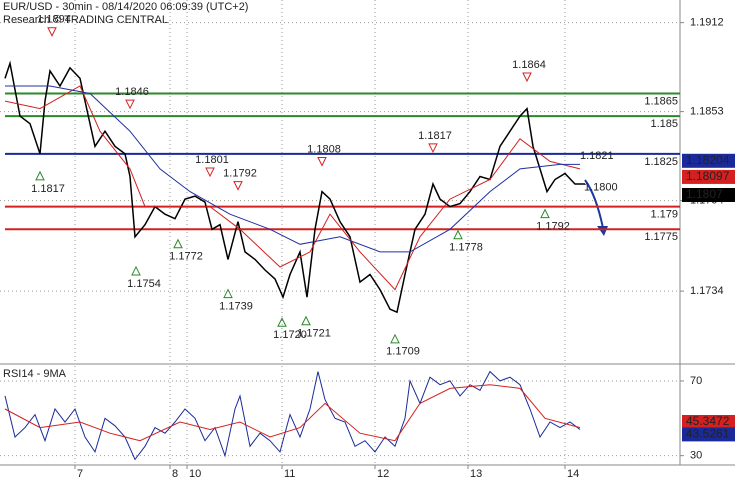 This screenshot has width=735, height=480. What do you see at coordinates (476, 474) in the screenshot?
I see `x-tick-label: 13` at bounding box center [476, 474].